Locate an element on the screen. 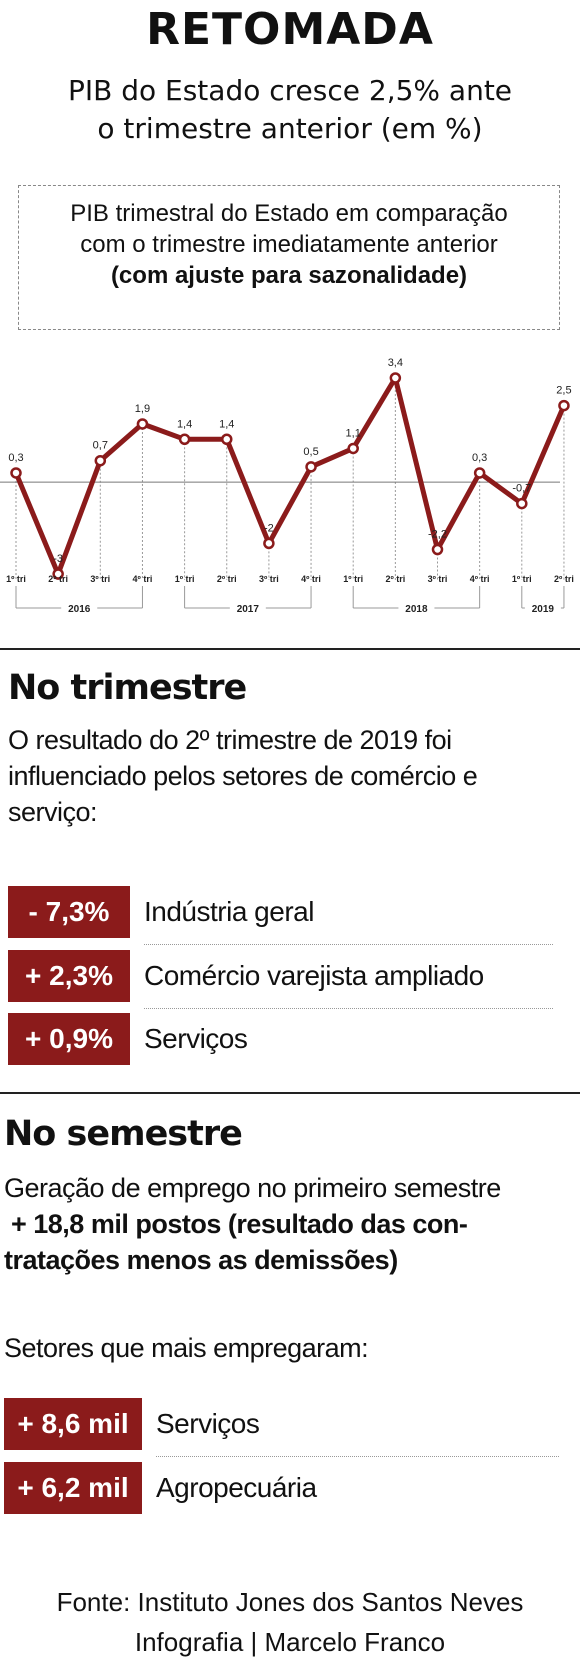 The height and width of the screenshot is (1680, 580). sector-row-servicos: + 0,9% Serviços is located at coordinates (280, 1039).